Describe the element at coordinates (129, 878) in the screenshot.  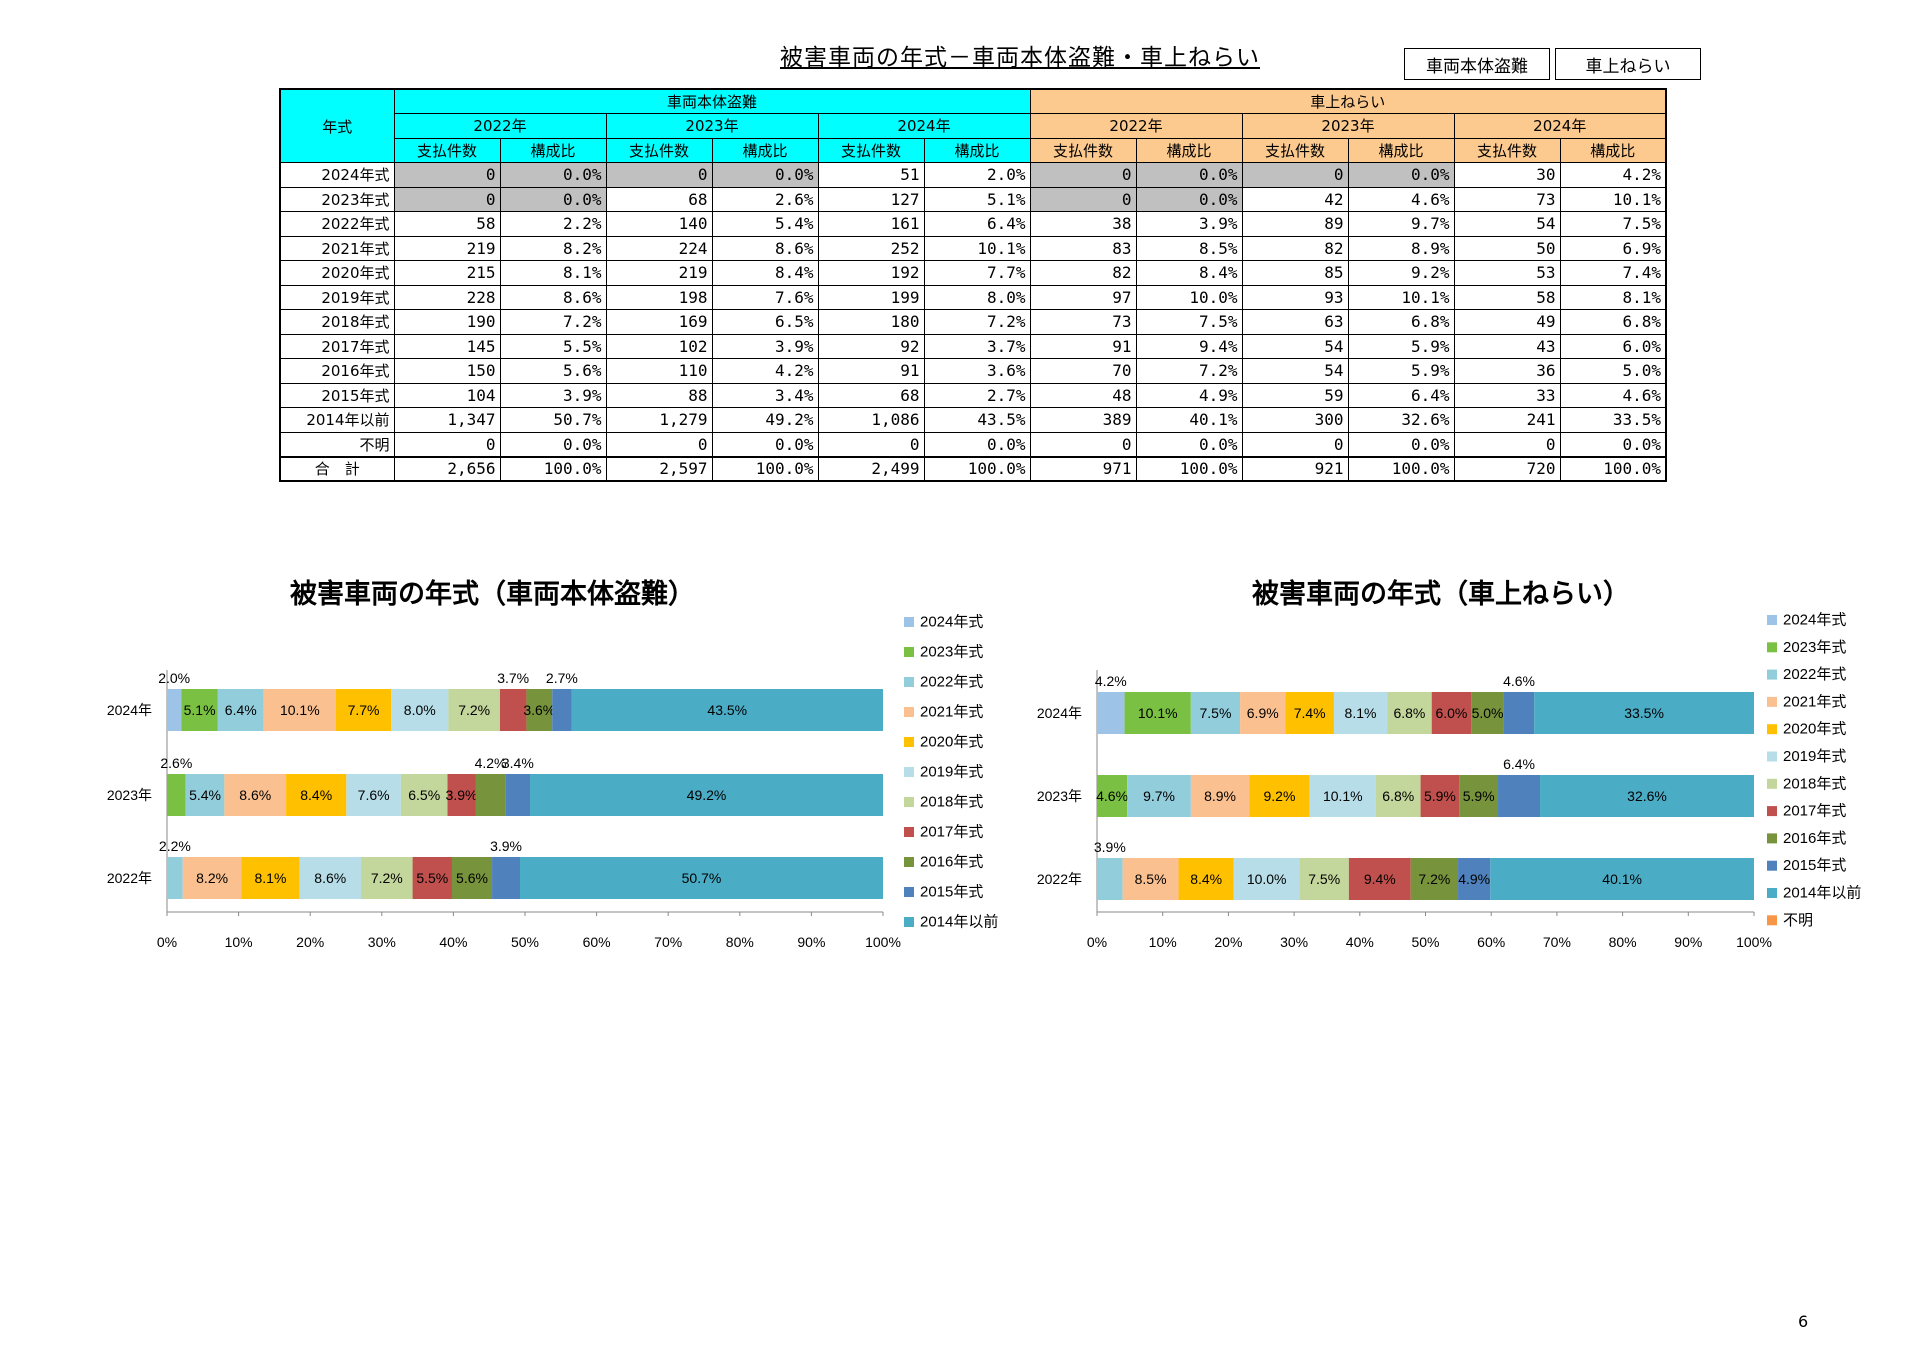
I see `category-label: 2022年` at that location.